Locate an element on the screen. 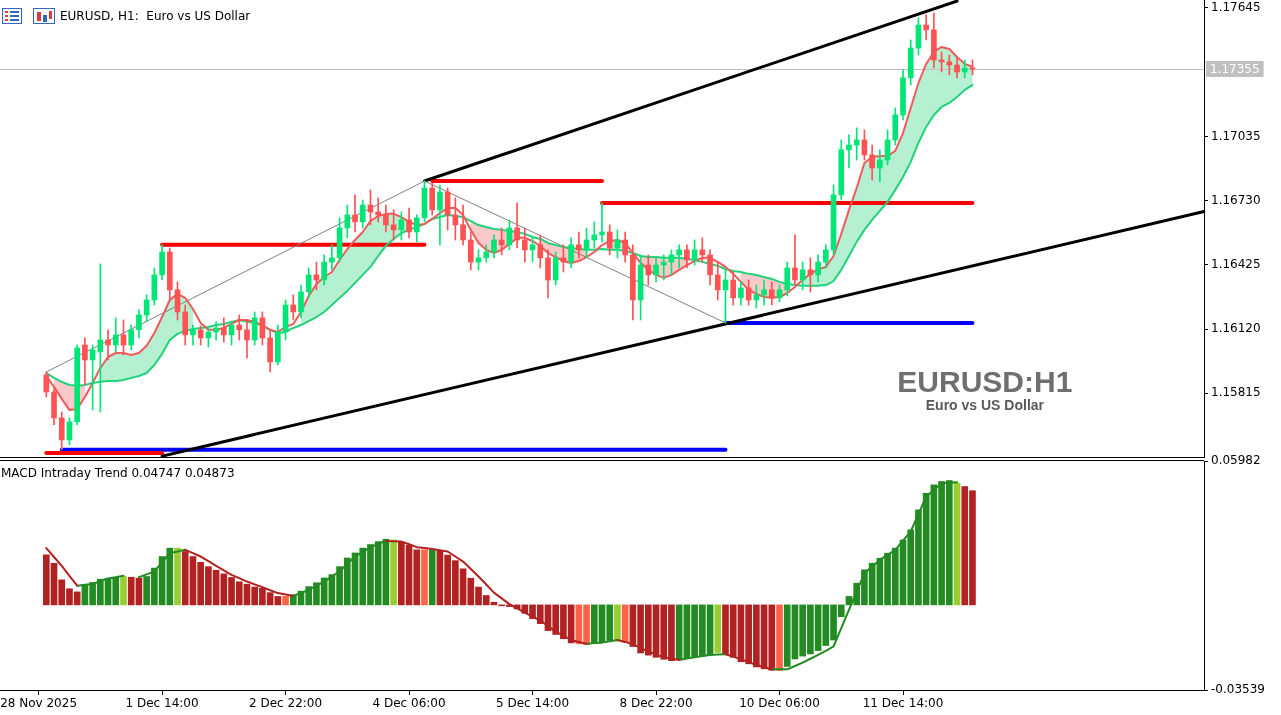 The image size is (1281, 715). annotation: EURUSD:H1 is located at coordinates (985, 382).